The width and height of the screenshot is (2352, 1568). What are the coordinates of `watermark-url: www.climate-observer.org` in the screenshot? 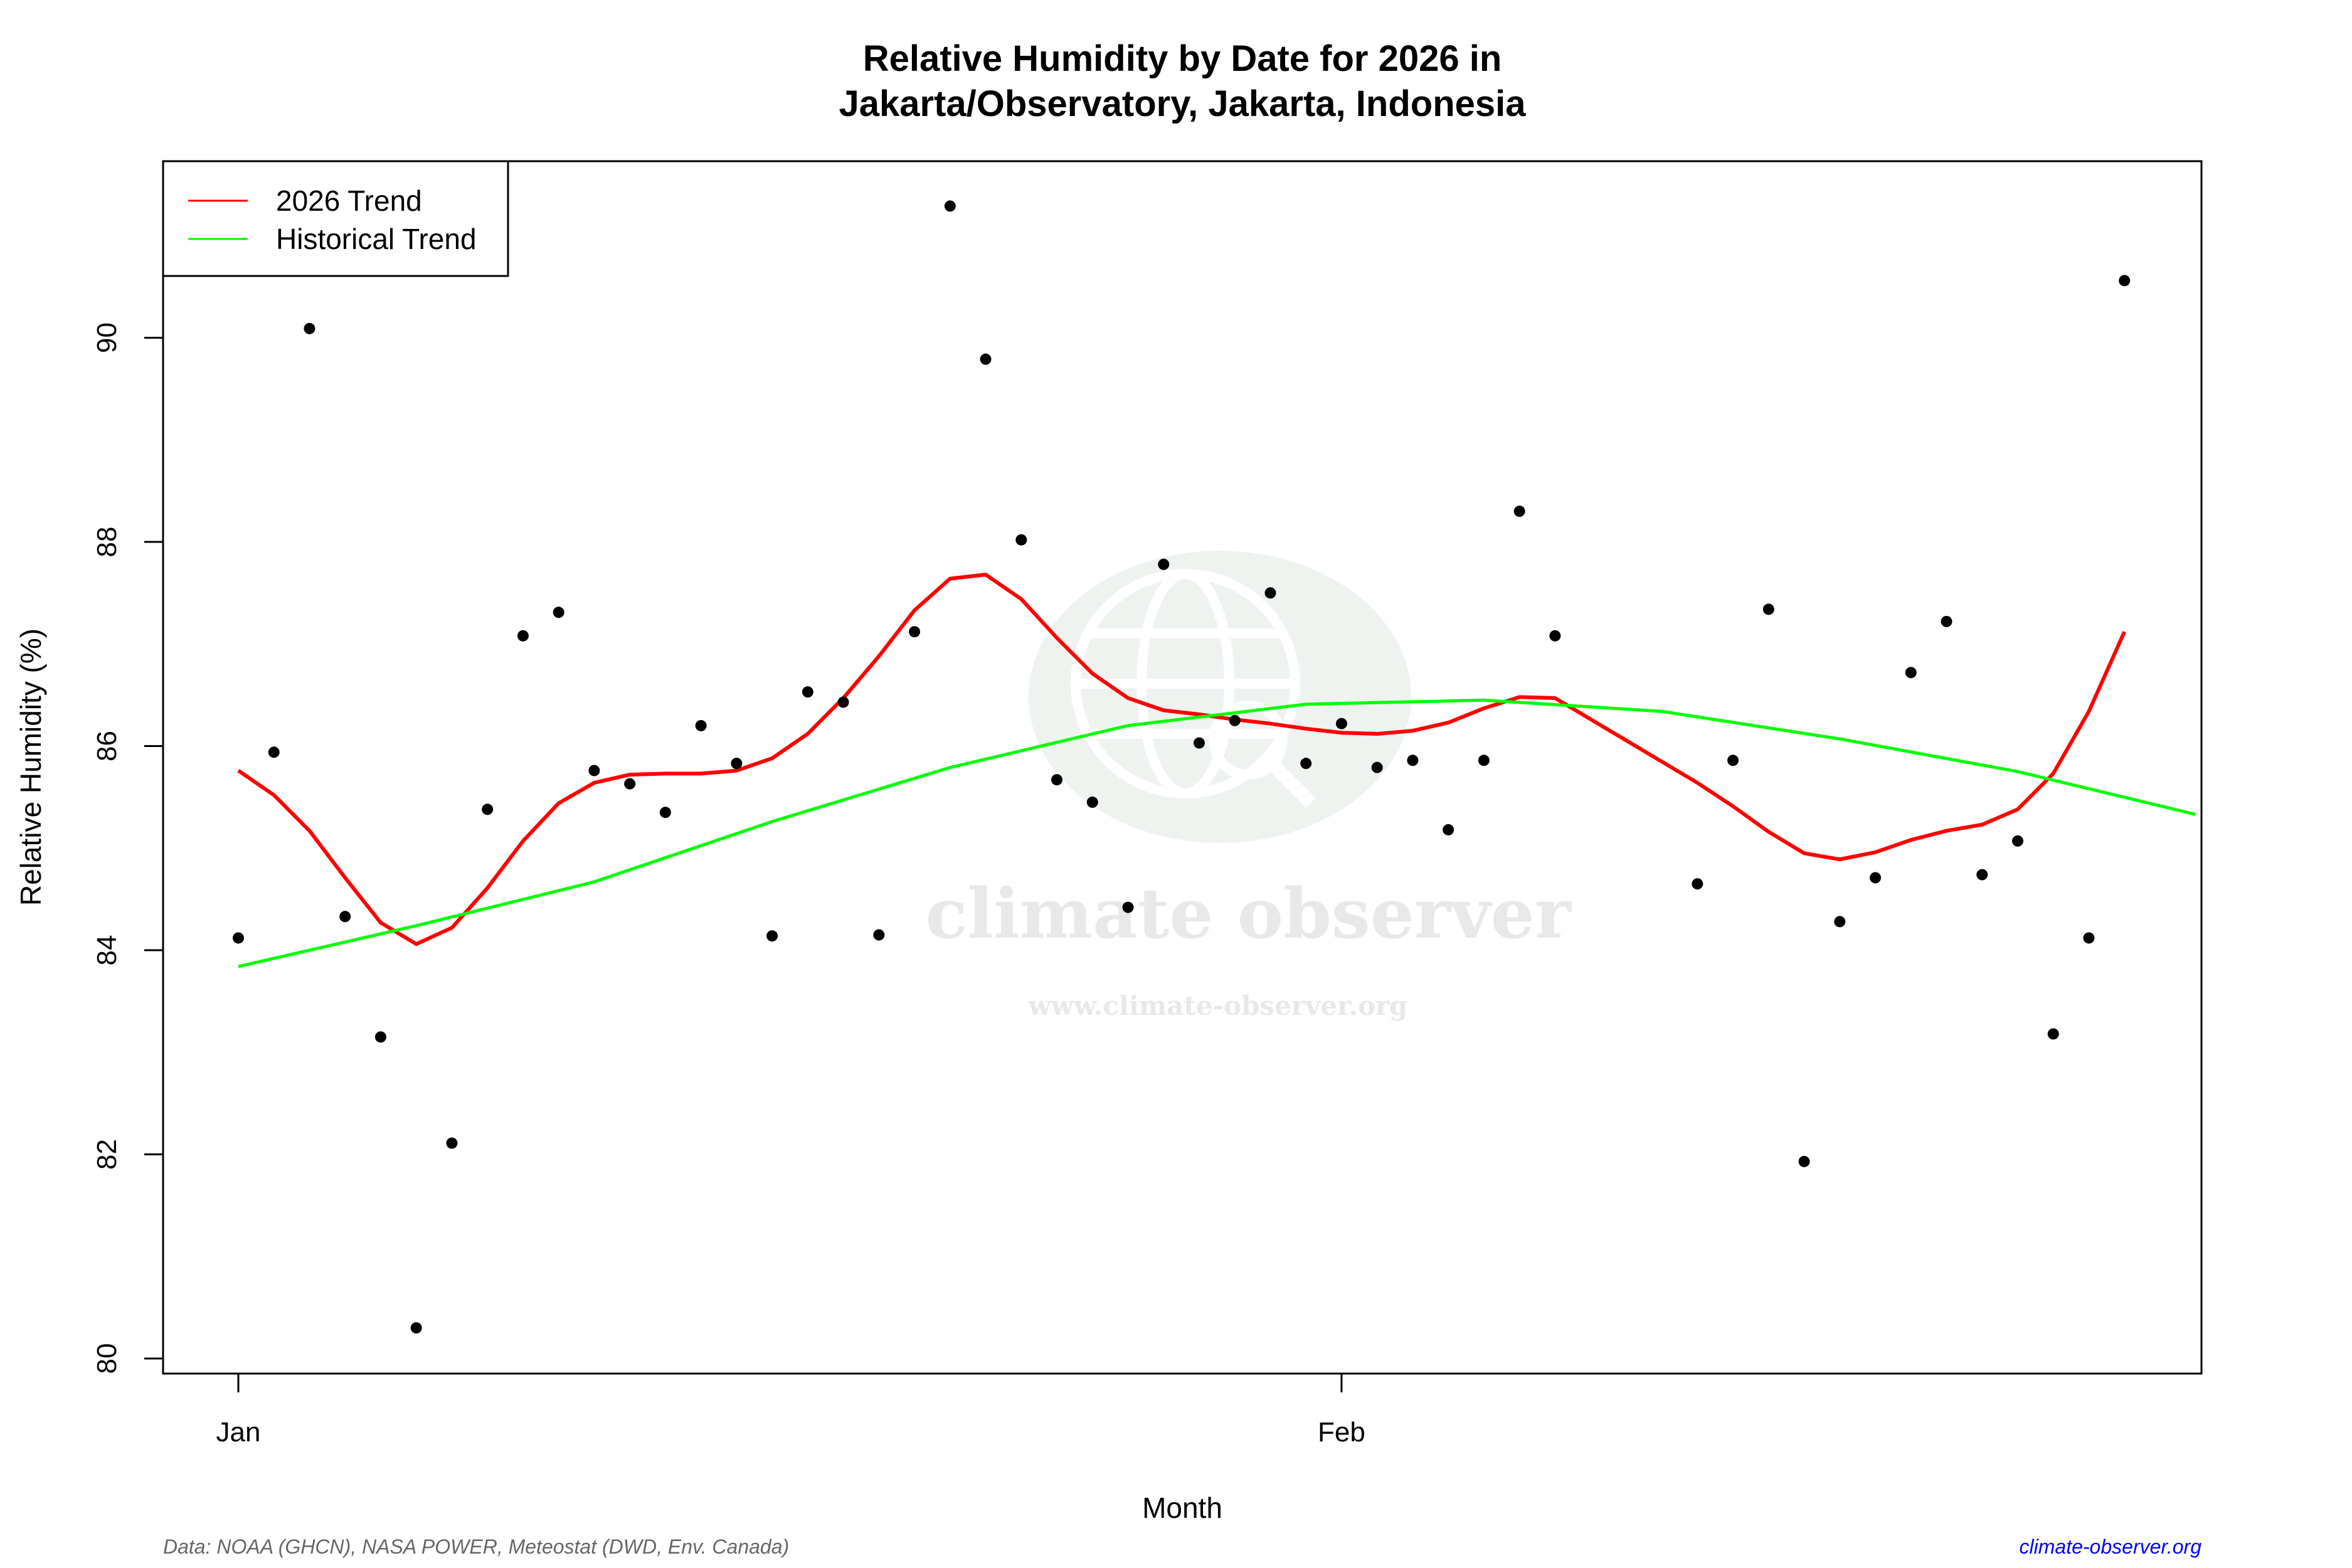 It's located at (1218, 1005).